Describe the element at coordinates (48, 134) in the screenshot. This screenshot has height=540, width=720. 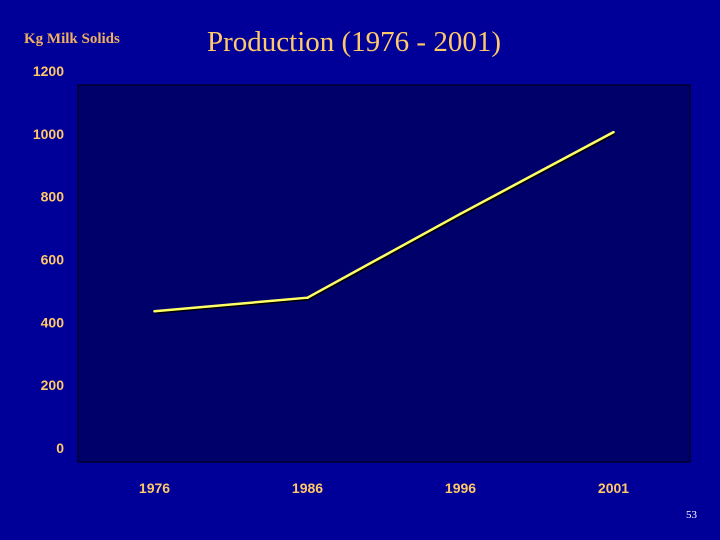
I see `y-tick-label: 1000` at that location.